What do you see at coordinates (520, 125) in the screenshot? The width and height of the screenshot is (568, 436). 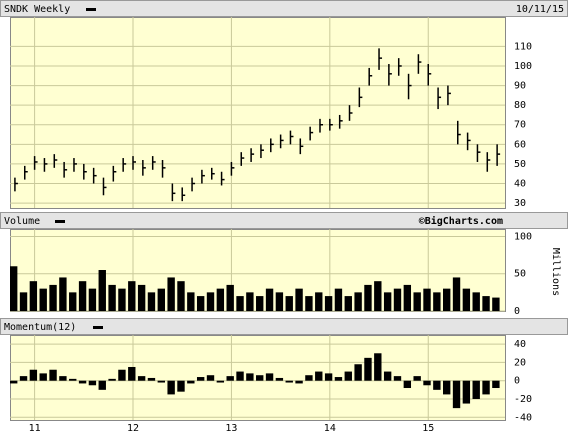 I see `y-tick-label: 70` at bounding box center [520, 125].